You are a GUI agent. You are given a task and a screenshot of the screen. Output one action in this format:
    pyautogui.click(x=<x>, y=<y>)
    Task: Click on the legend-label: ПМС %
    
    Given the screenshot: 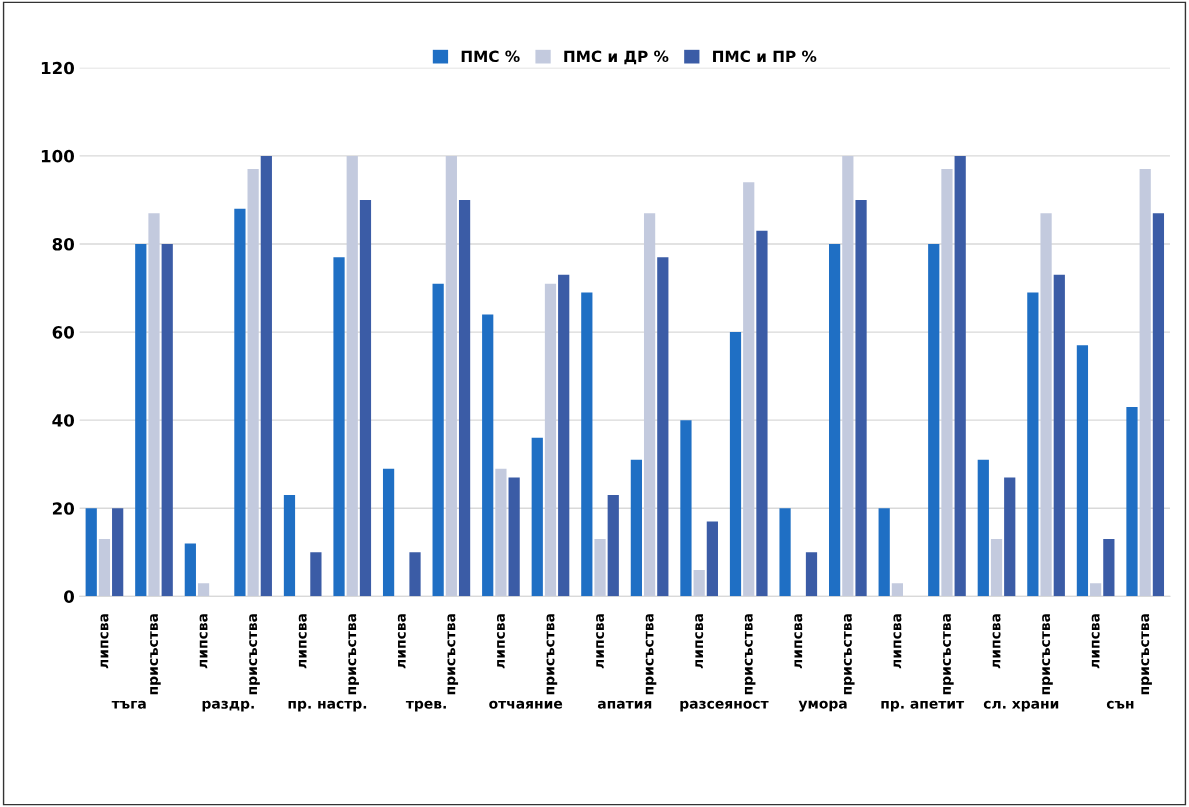 What is the action you would take?
    pyautogui.click(x=490, y=56)
    